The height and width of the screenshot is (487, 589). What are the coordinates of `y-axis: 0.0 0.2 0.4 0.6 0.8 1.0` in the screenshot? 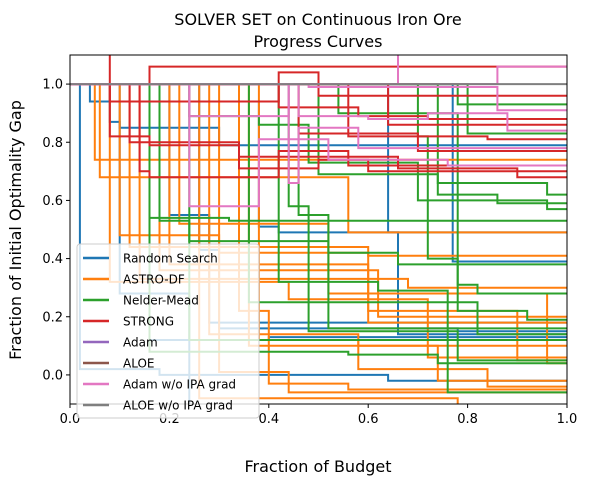 It's located at (56, 230).